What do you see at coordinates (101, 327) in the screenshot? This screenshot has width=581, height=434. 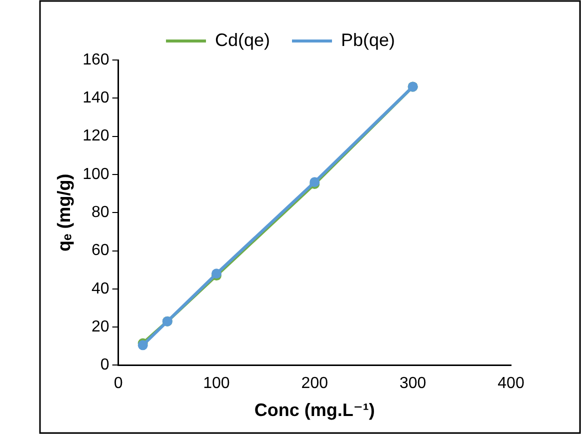 I see `y-tick-label: 20` at bounding box center [101, 327].